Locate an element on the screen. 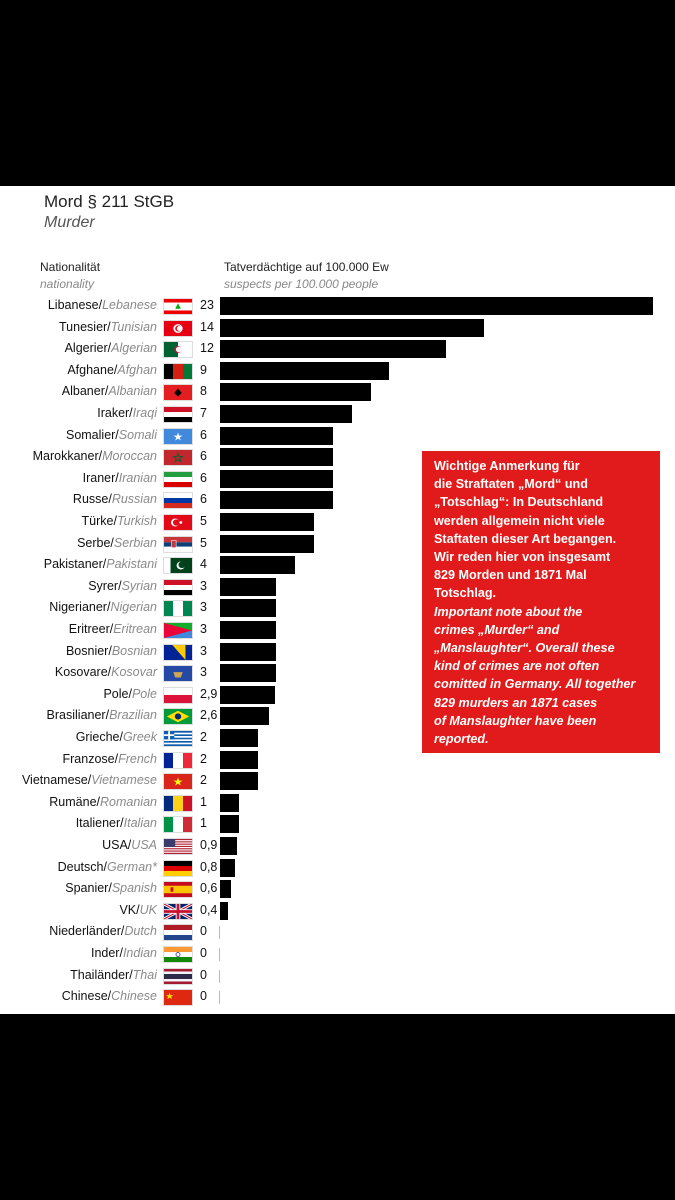 Image resolution: width=675 pixels, height=1200 pixels. row-label-de: Nigerianer/ is located at coordinates (80, 607).